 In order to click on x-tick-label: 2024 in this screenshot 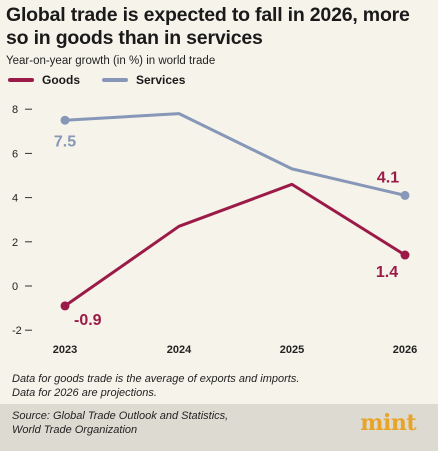, I will do `click(179, 350)`.